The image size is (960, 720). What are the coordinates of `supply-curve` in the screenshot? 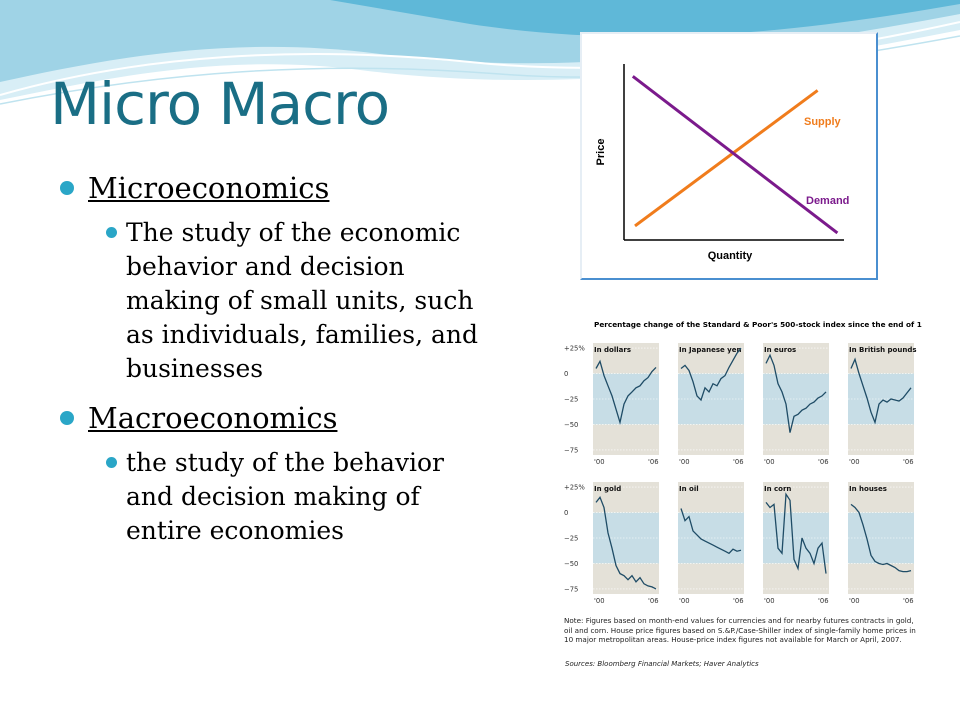 It's located at (726, 158).